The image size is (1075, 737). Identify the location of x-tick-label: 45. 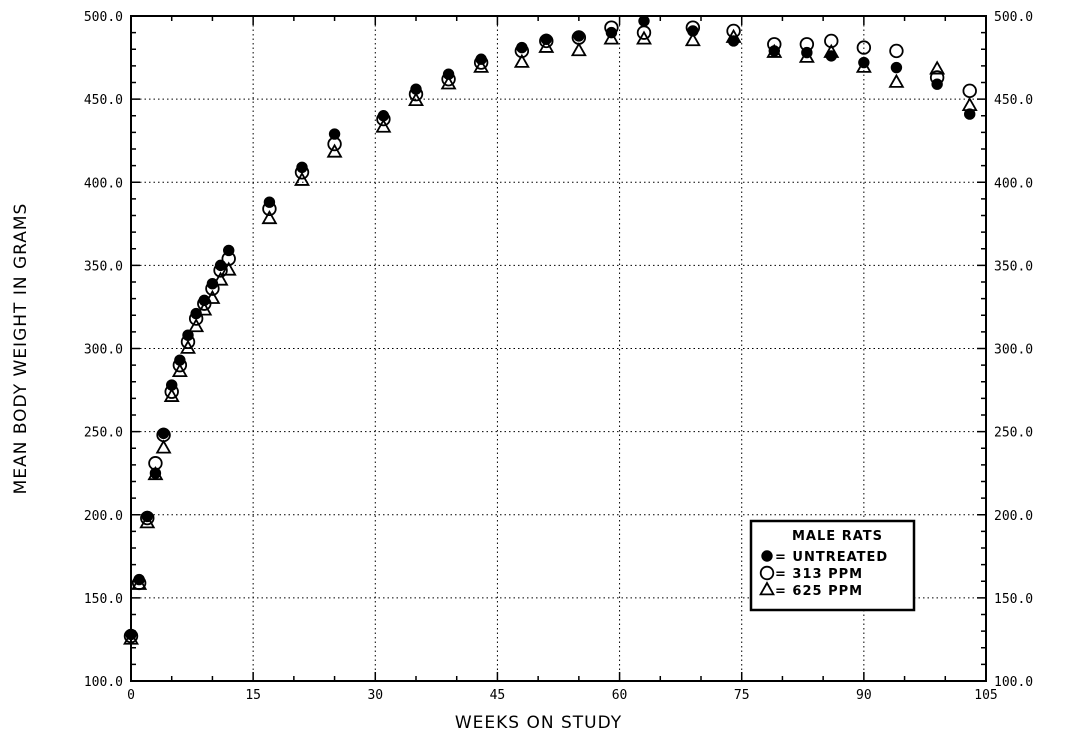
(498, 695).